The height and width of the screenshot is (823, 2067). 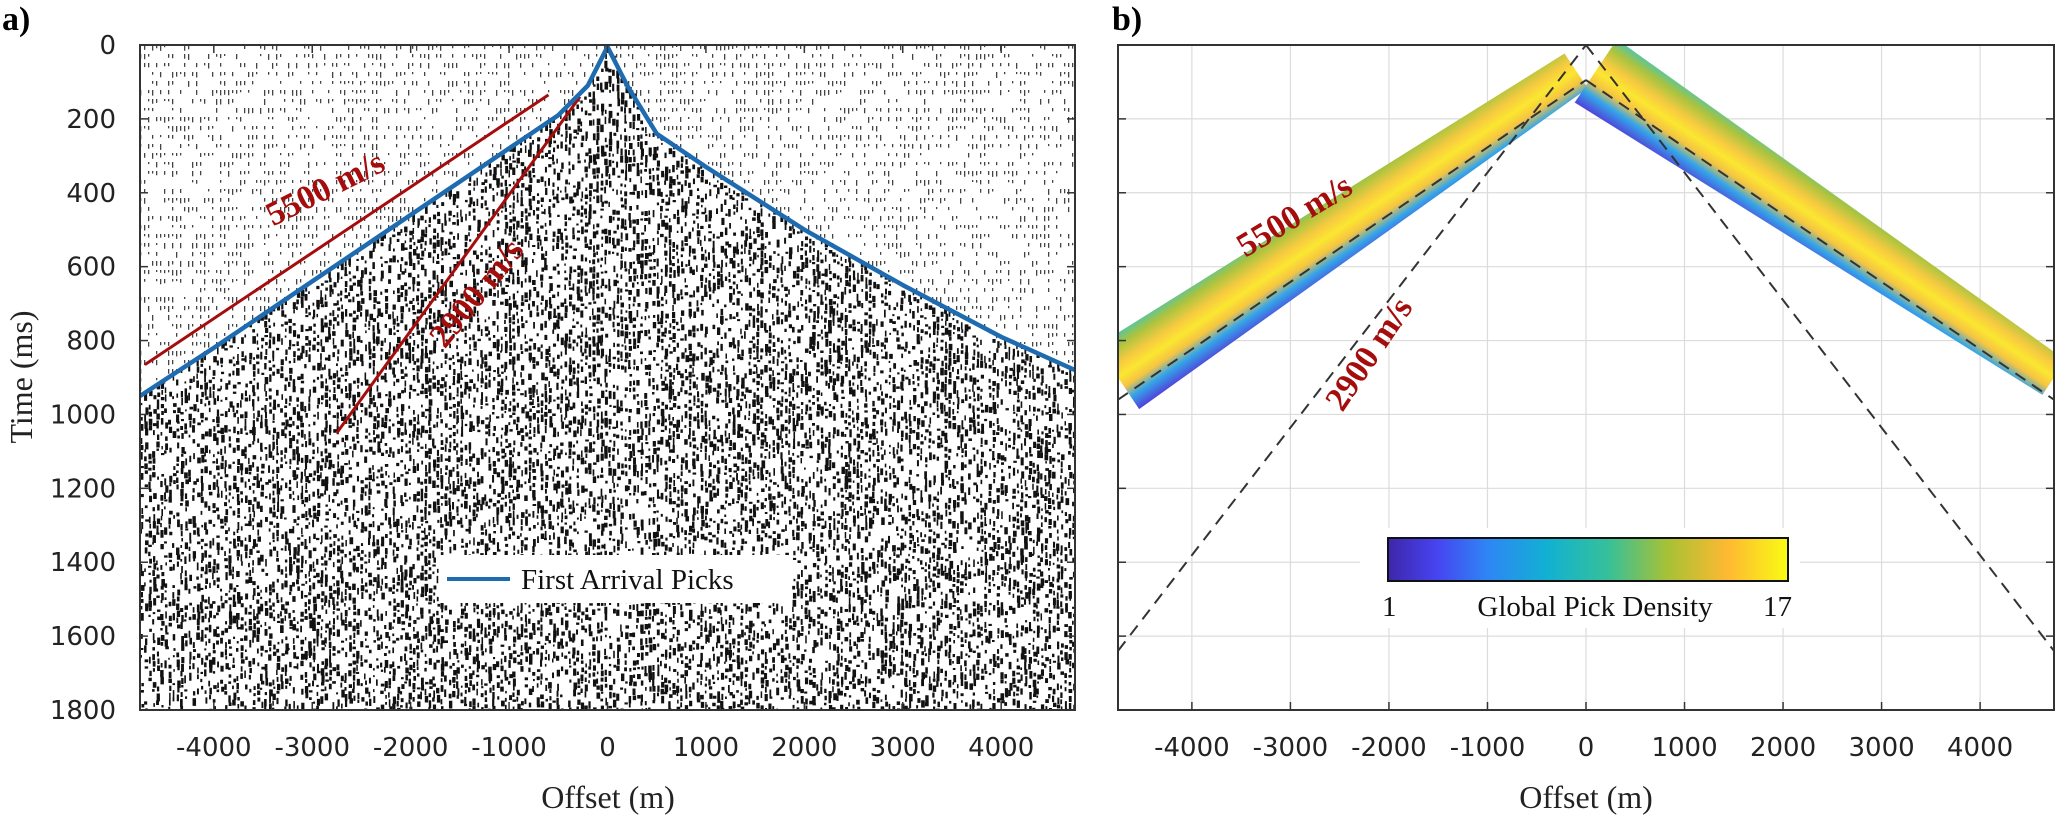 I want to click on x-tick-label-a: 1000, so click(x=706, y=748).